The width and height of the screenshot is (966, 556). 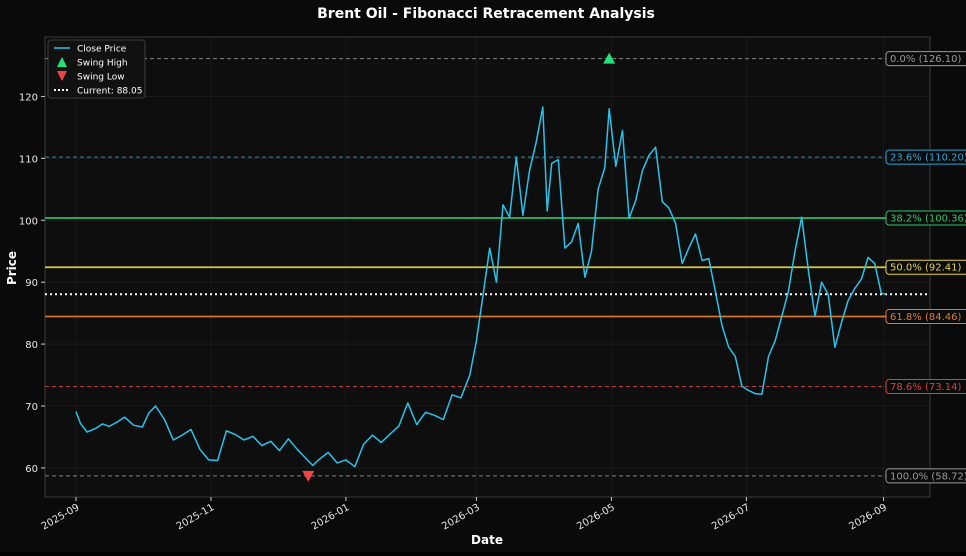 I want to click on fib-label: 50.0% (92.41), so click(x=925, y=268).